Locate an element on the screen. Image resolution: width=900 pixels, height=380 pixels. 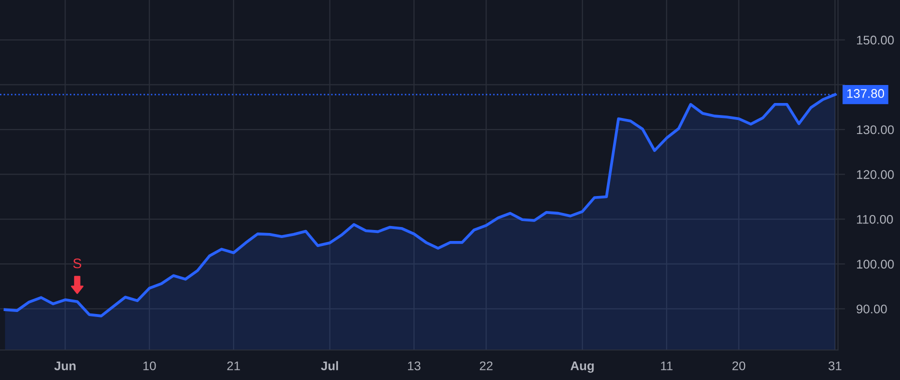
x-tick-label: 13 is located at coordinates (414, 365).